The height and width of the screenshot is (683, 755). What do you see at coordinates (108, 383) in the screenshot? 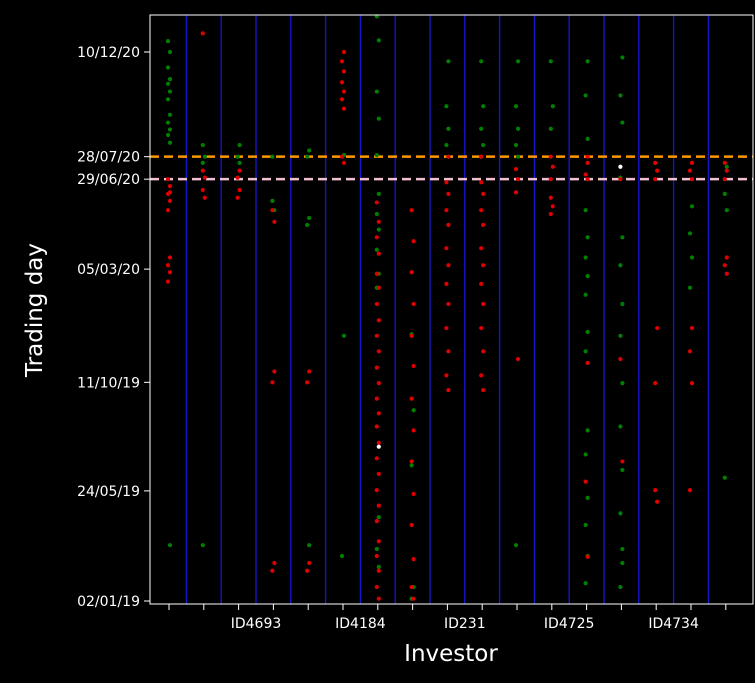
I see `y-tick-label: 11/10/19` at bounding box center [108, 383].